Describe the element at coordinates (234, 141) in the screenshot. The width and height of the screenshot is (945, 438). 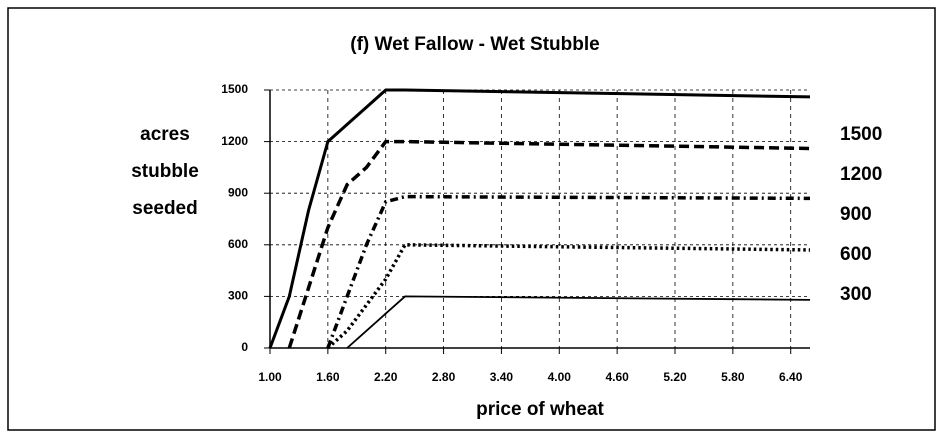
I see `y-tick-label: 1200` at that location.